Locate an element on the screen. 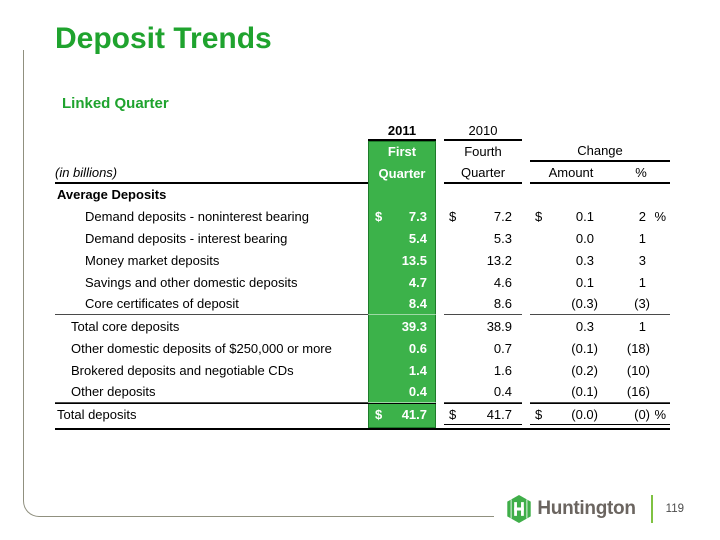 Image resolution: width=720 pixels, height=540 pixels. change-amount-value: 0.0 is located at coordinates (584, 238).